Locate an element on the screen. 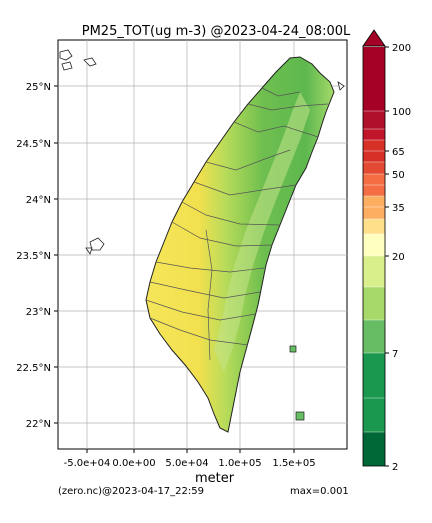 The height and width of the screenshot is (523, 432). colorbar is located at coordinates (374, 256).